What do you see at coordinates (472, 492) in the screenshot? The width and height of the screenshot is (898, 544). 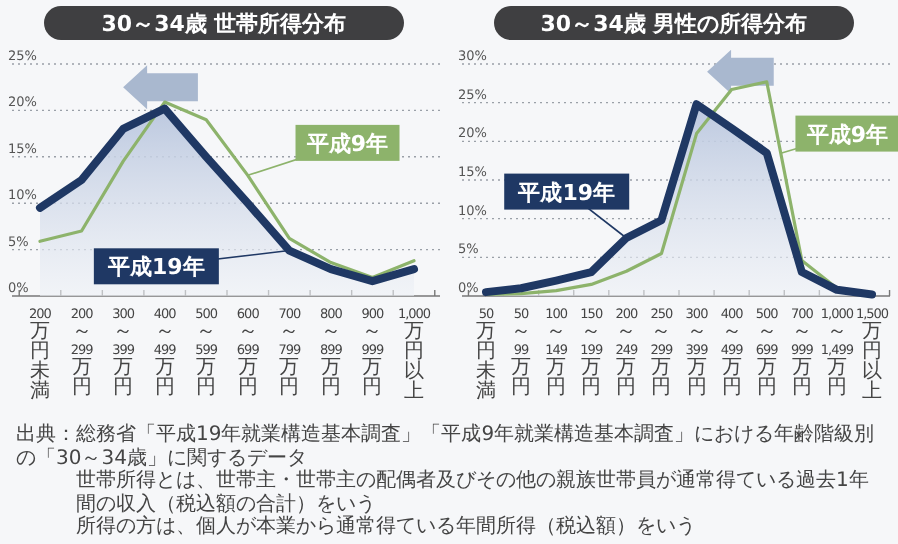 I see `text: 世帯所得とは、世帯主・世帯主の配偶者及びその他の親族世帯員が通常得ている過去1年間の収入（税込額の合計）をいう` at bounding box center [472, 492].